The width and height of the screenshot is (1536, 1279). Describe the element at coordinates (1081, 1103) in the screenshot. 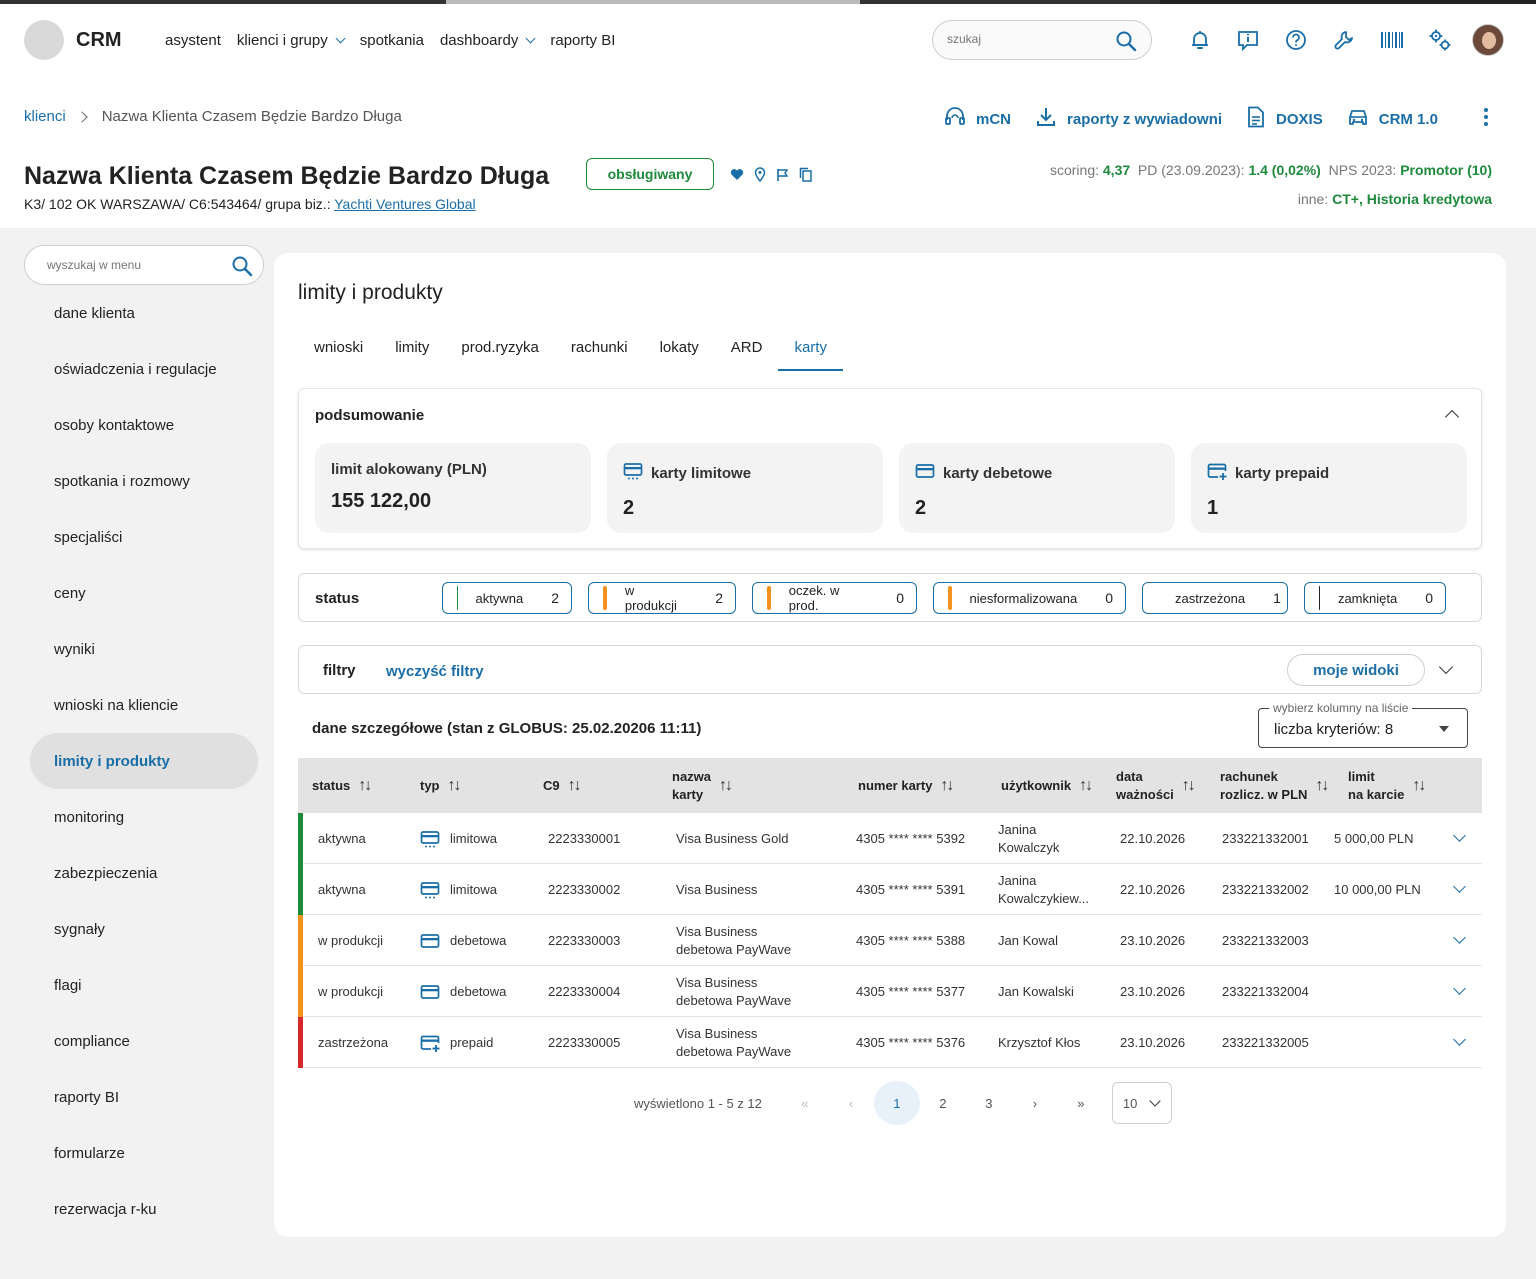

I see `last-page-icon: »` at that location.